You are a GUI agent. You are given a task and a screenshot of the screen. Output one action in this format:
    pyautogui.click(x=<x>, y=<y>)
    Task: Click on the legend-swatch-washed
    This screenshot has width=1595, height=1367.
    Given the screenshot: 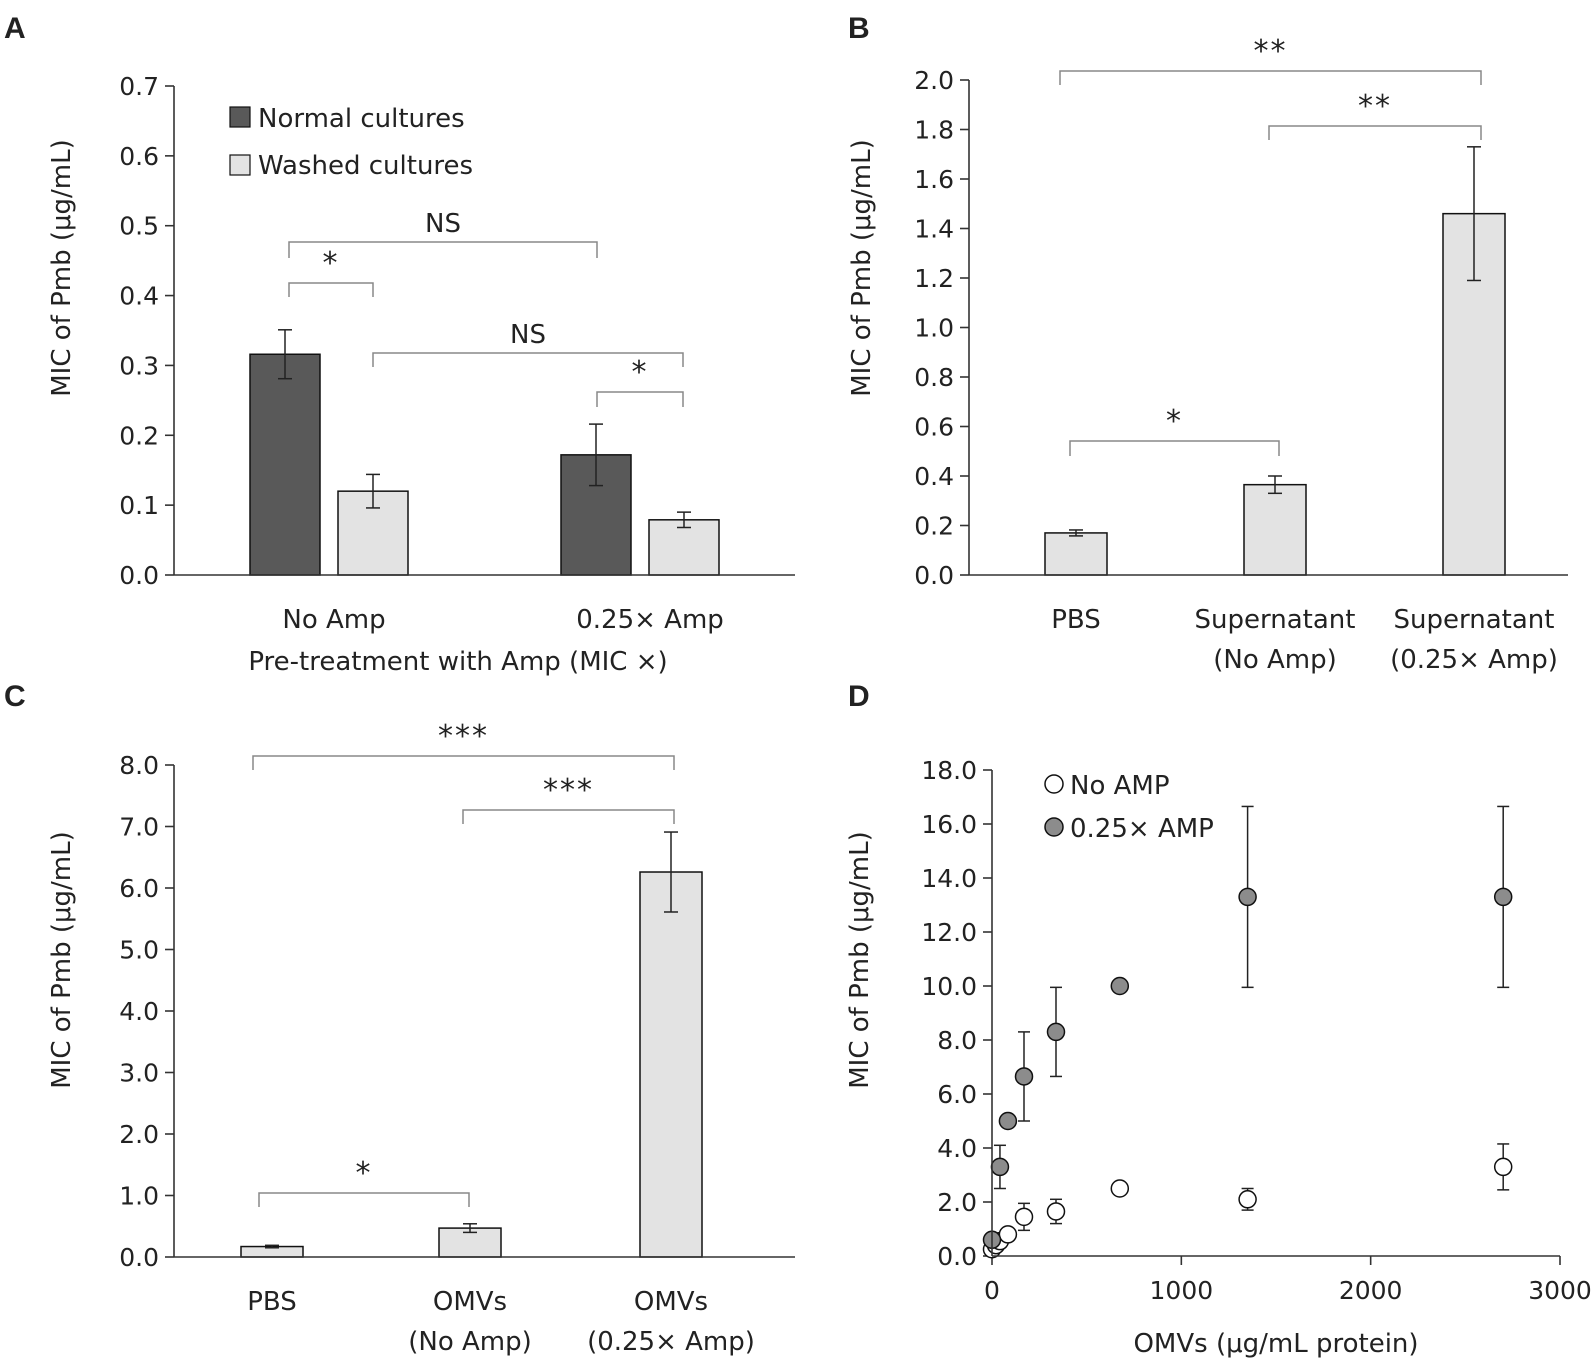 What is the action you would take?
    pyautogui.click(x=240, y=165)
    